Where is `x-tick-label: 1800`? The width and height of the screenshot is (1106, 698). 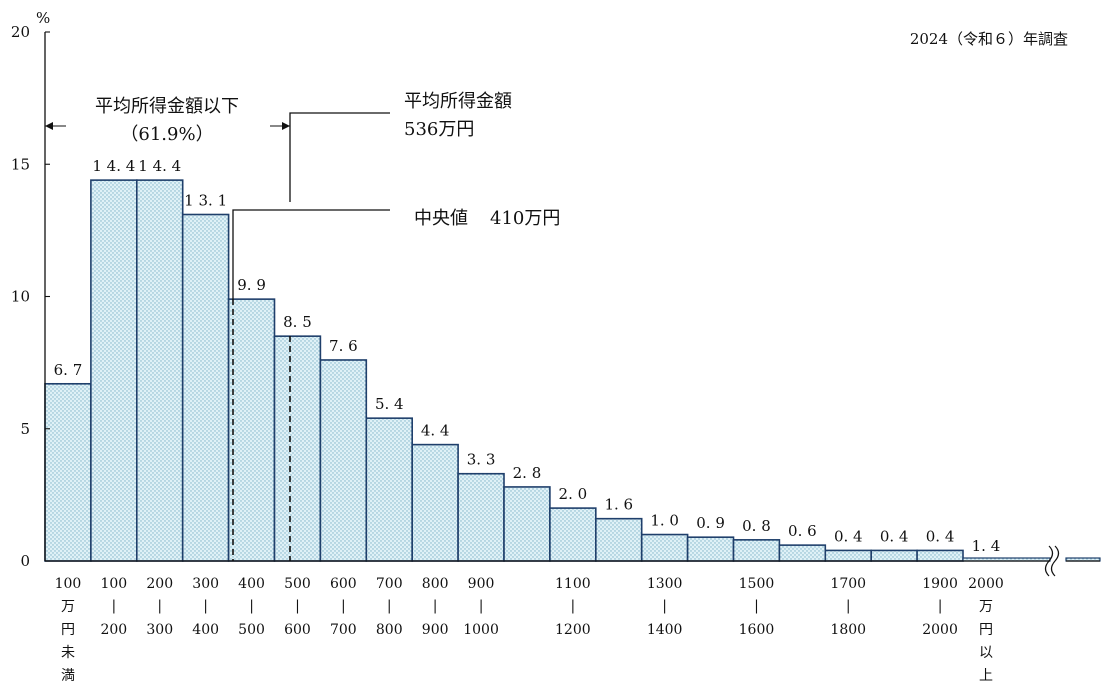
x-tick-label: 1800 is located at coordinates (848, 630).